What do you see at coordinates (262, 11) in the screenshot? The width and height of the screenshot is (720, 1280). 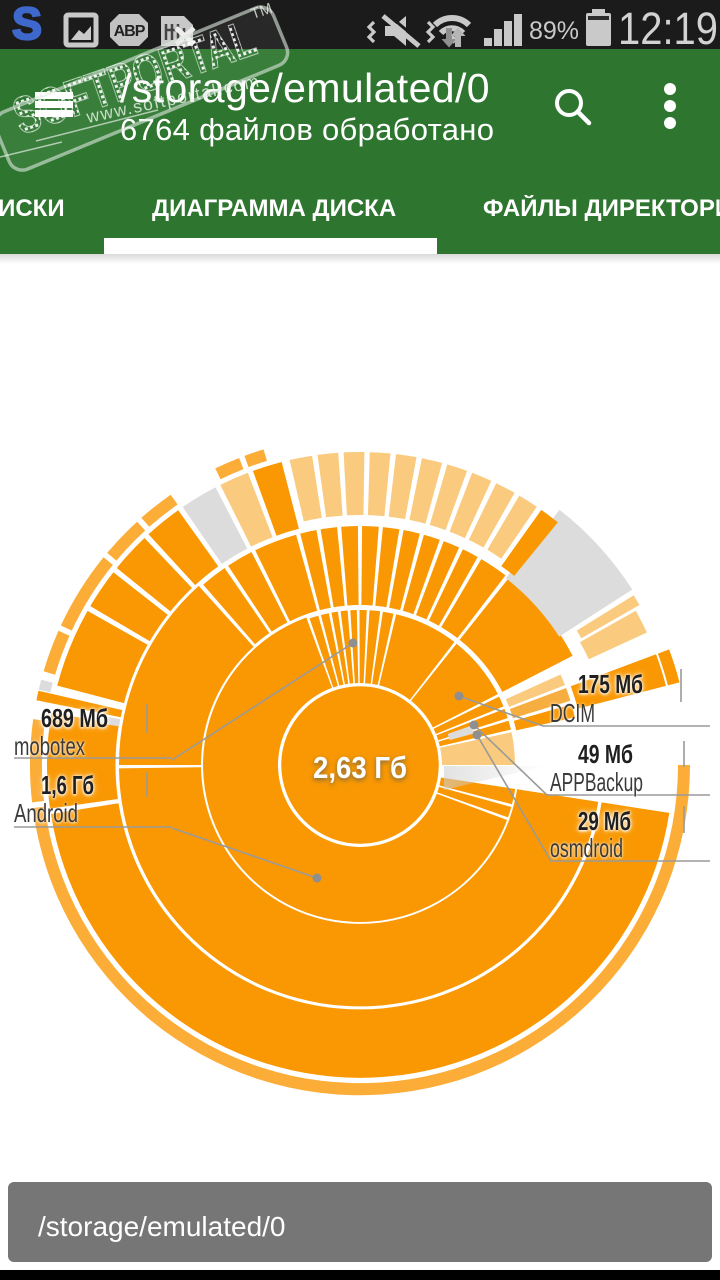 I see `svg-text: TM` at bounding box center [262, 11].